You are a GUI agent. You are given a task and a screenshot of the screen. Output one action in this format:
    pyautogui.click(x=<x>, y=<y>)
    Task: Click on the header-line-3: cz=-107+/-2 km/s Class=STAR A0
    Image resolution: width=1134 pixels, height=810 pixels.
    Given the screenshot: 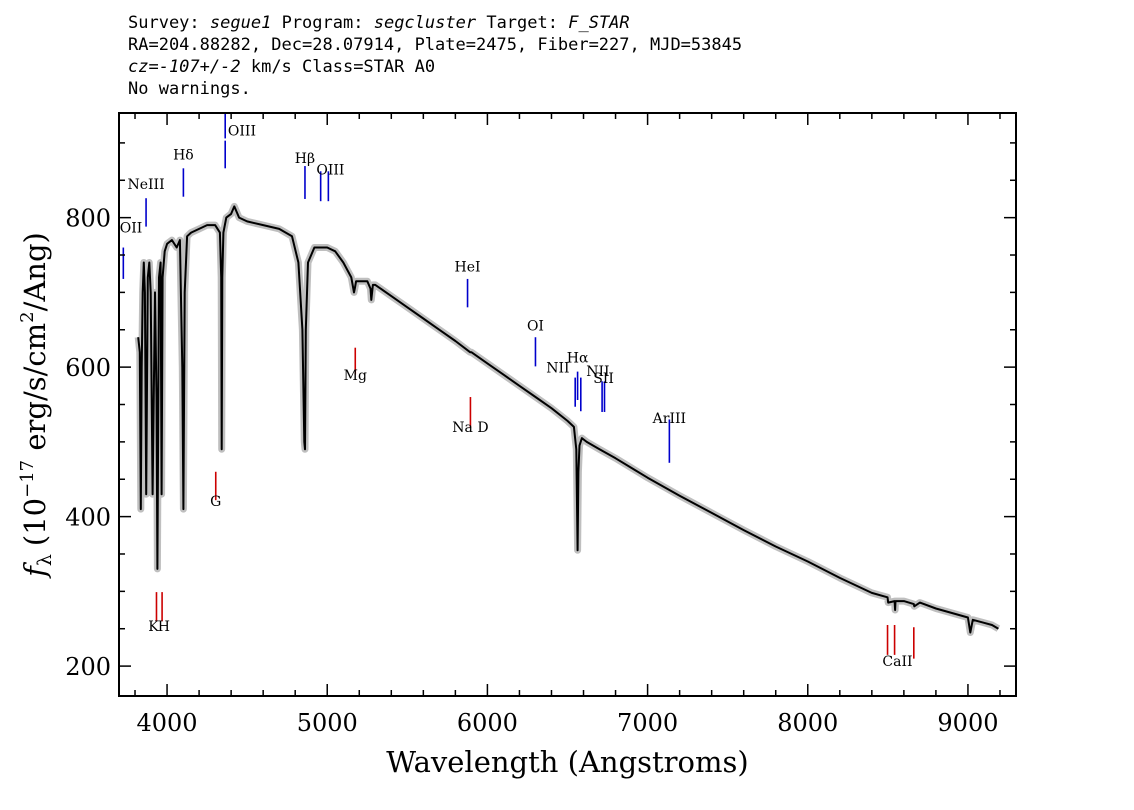 What is the action you would take?
    pyautogui.click(x=435, y=67)
    